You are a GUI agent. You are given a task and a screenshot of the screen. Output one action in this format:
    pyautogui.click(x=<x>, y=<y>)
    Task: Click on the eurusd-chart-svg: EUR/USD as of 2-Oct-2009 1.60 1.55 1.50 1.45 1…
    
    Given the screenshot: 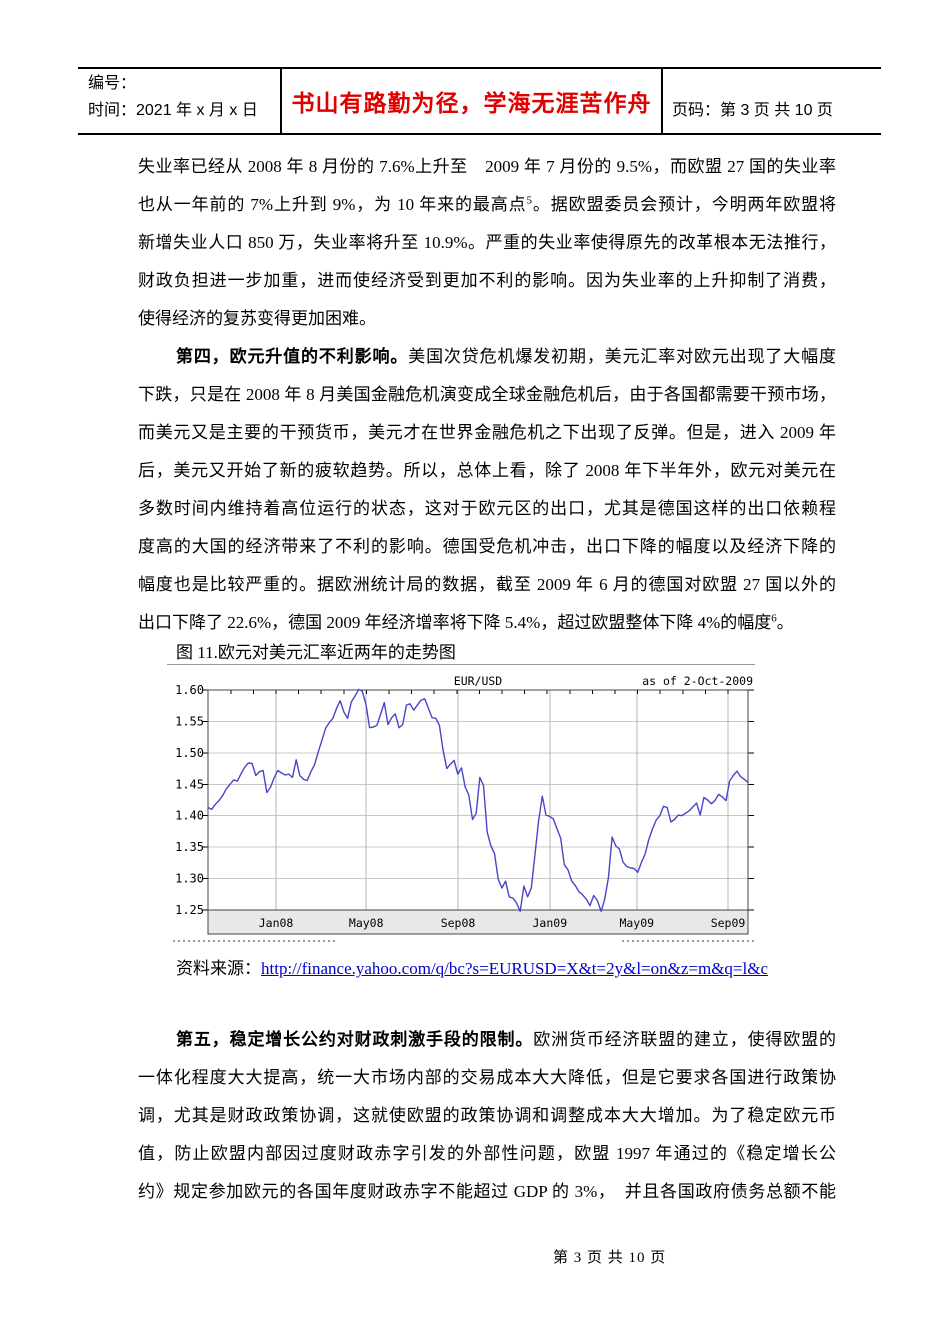 What is the action you would take?
    pyautogui.click(x=461, y=803)
    